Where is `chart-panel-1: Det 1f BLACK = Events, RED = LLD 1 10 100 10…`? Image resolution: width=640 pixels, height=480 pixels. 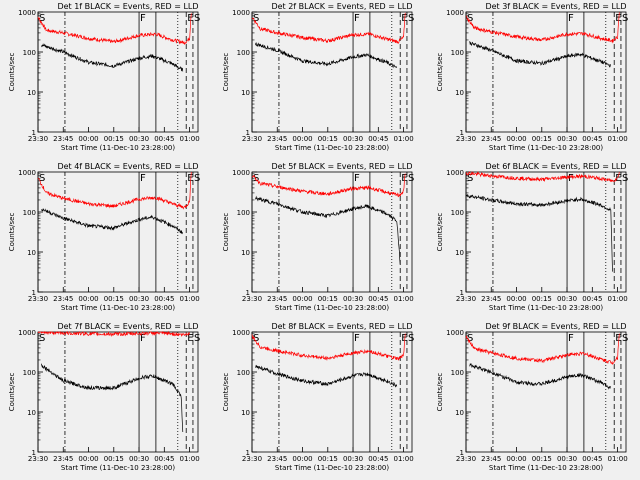
chart-panel-1: Det 1f BLACK = Events, RED = LLD 1 10 100 10… is located at coordinates (104, 77).